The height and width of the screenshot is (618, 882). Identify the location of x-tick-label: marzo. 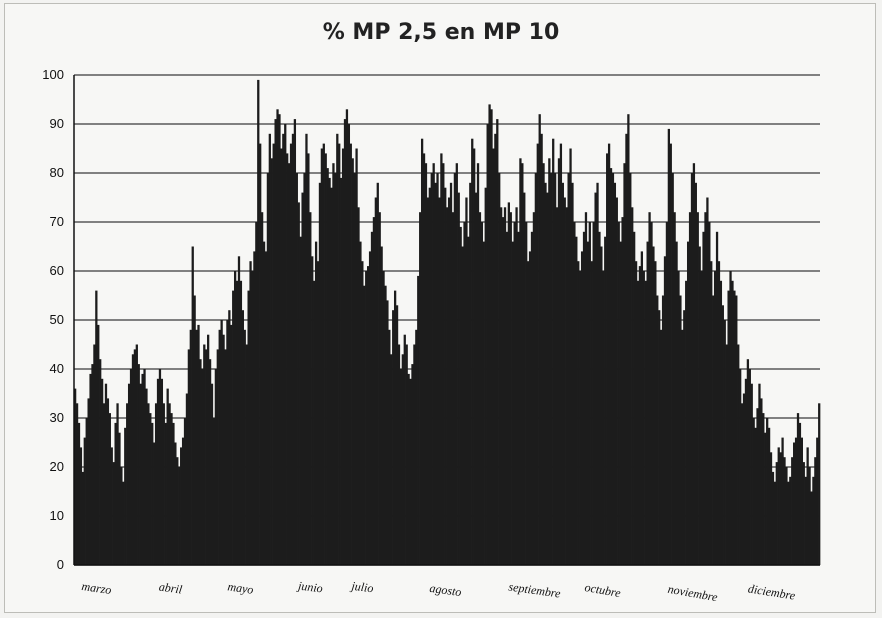
(97, 588).